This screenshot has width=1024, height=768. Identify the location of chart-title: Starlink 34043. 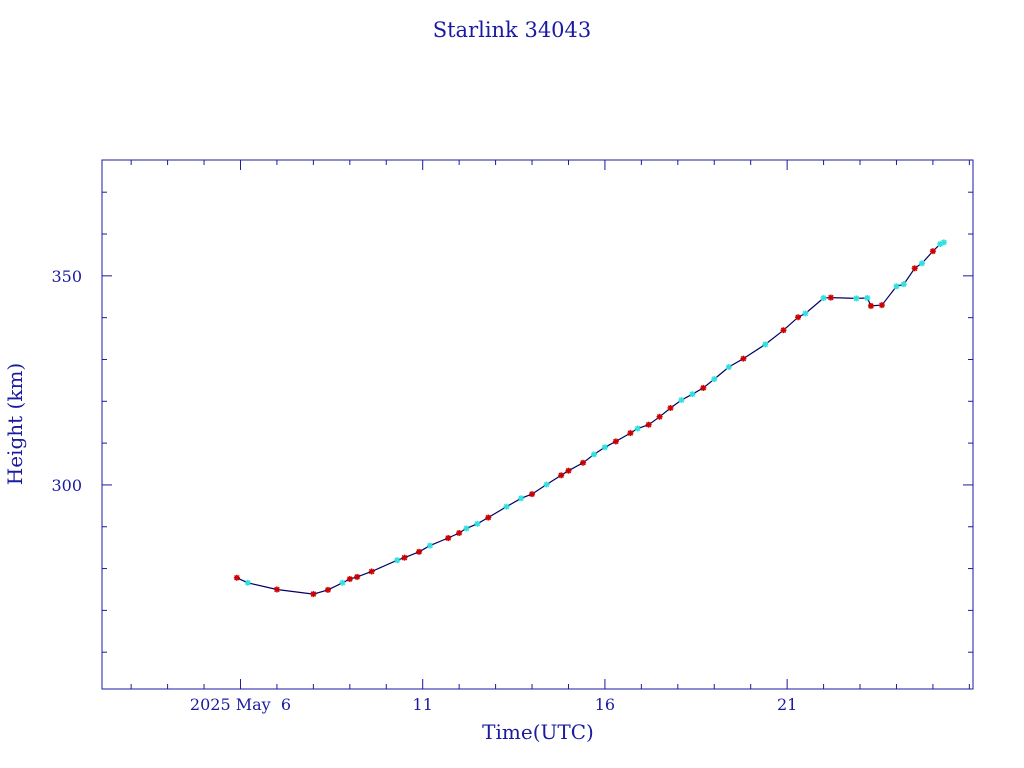
(512, 30).